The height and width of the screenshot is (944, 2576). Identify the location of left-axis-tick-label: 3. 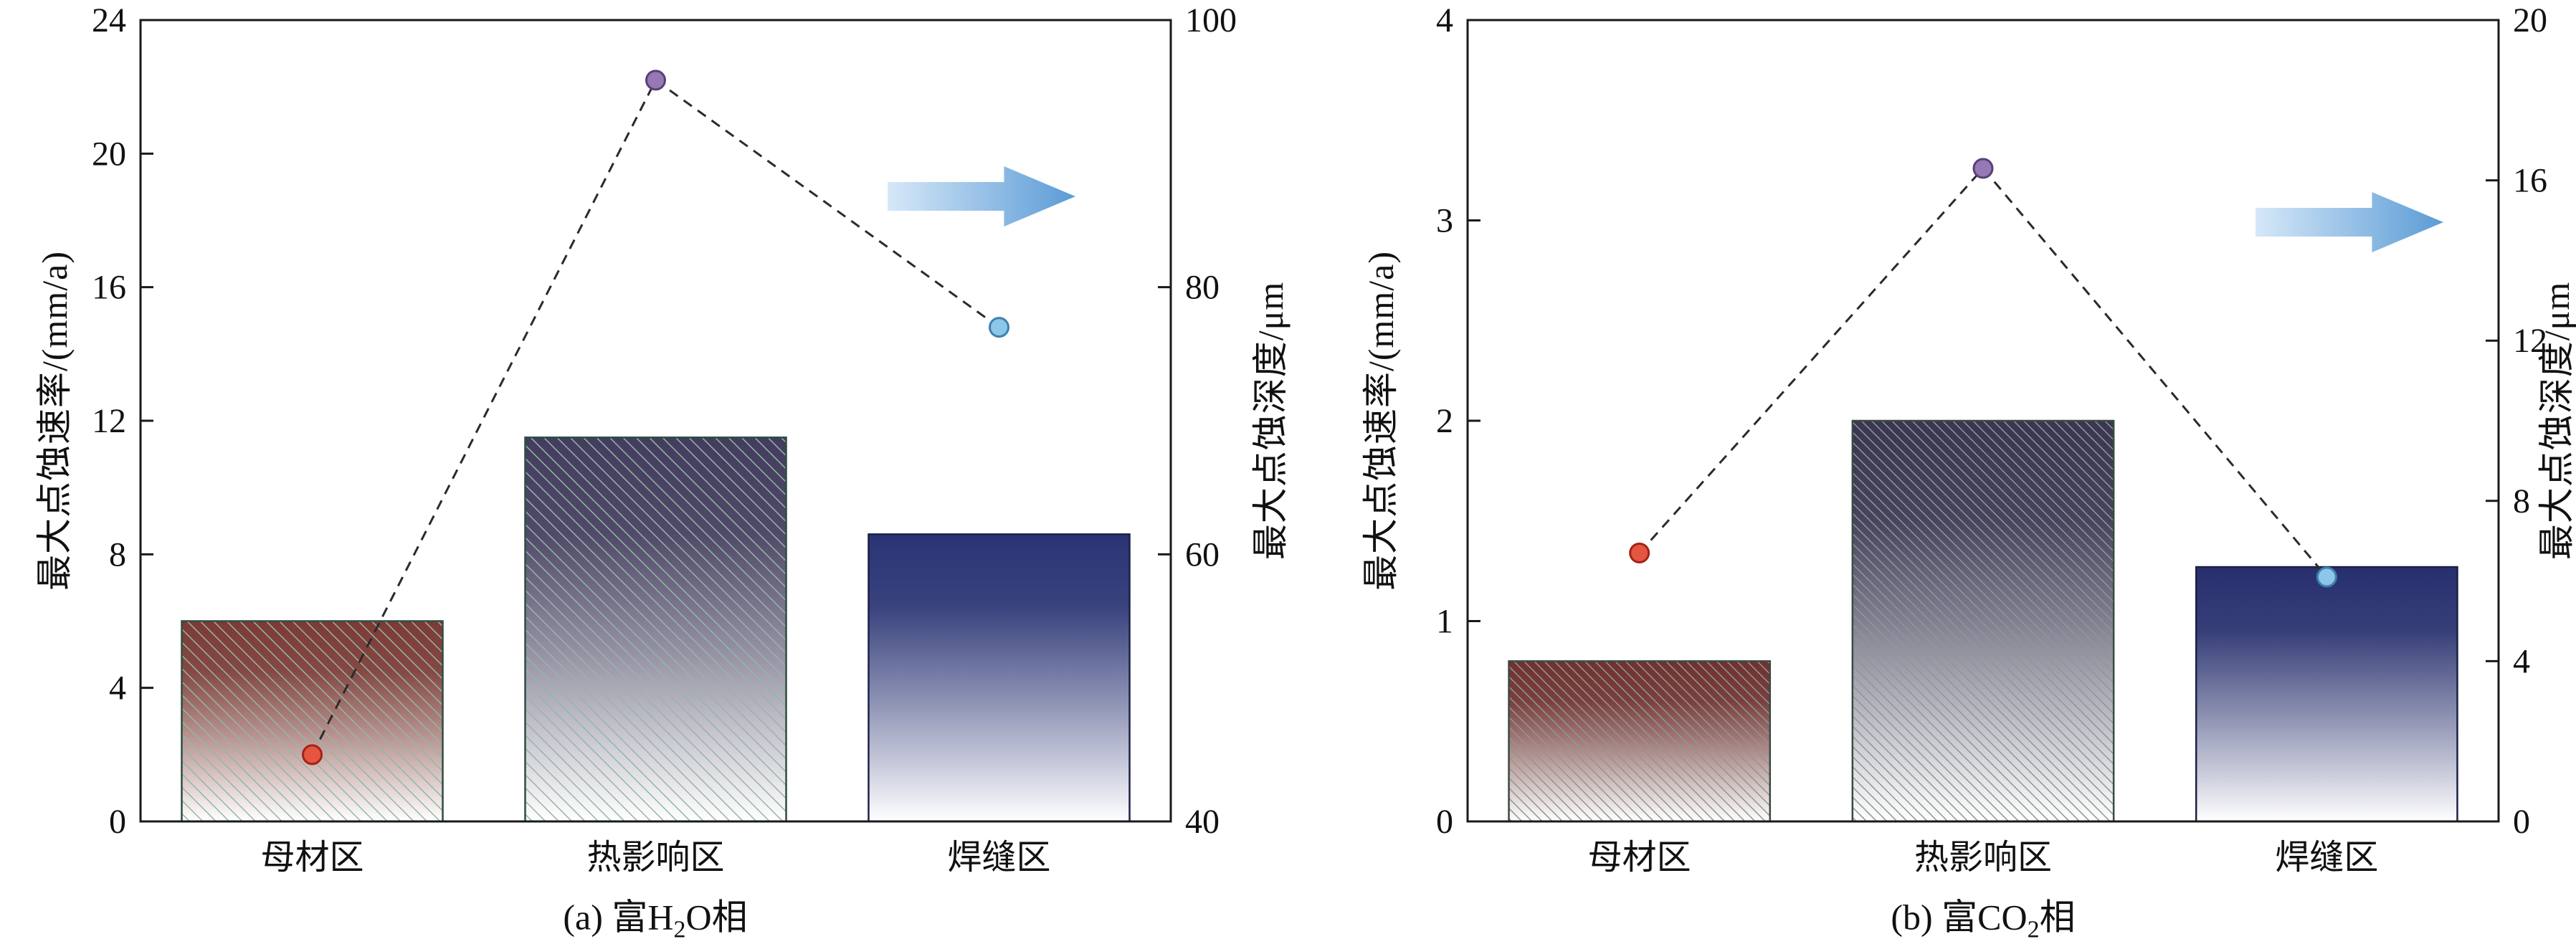
(1444, 221).